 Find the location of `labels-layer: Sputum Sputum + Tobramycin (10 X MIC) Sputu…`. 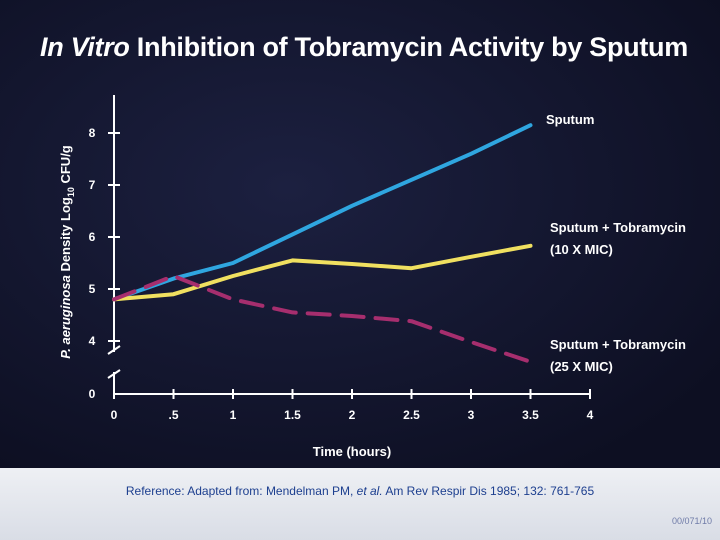

labels-layer: Sputum Sputum + Tobramycin (10 X MIC) Sputu… is located at coordinates (616, 243).